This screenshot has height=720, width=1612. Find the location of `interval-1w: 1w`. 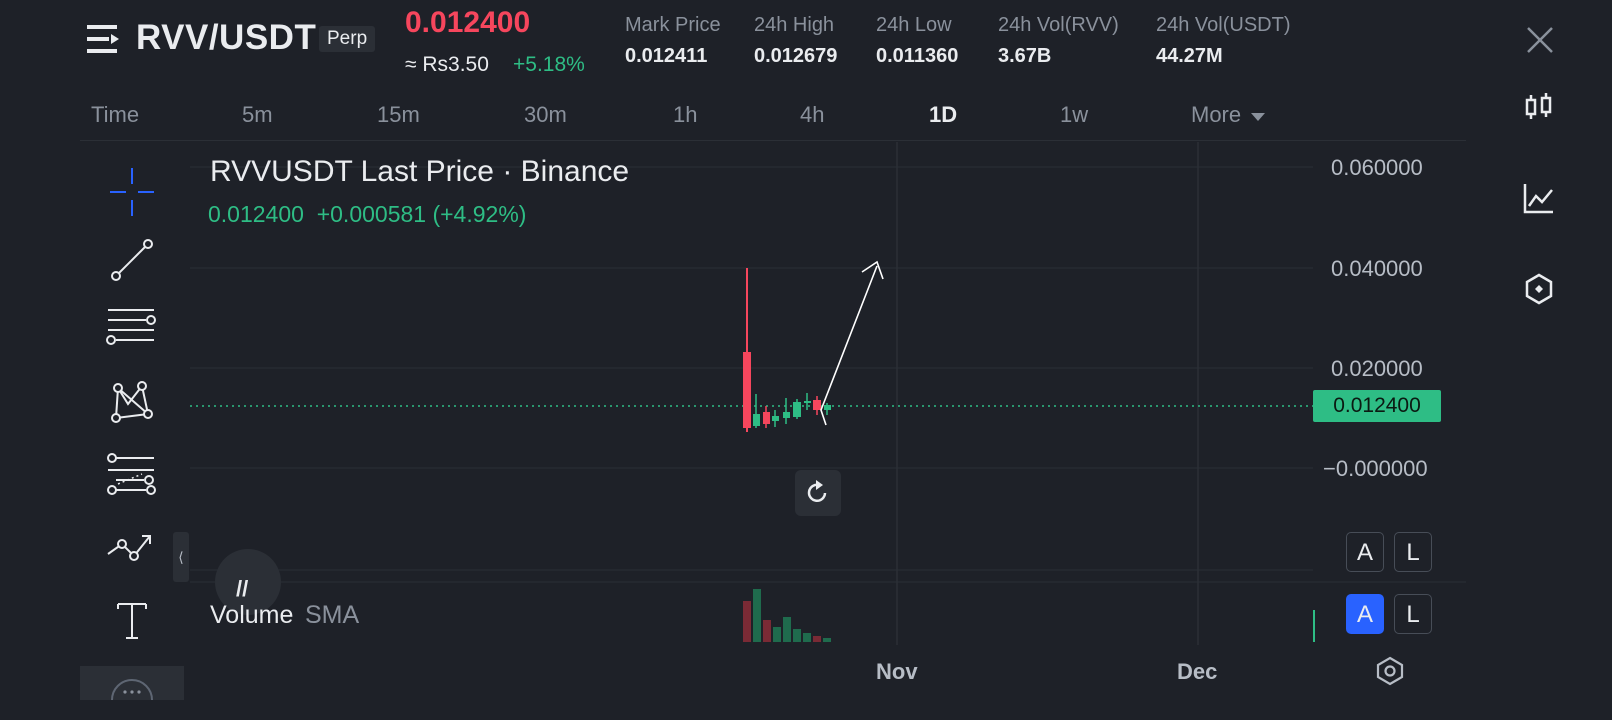

interval-1w: 1w is located at coordinates (1074, 114).